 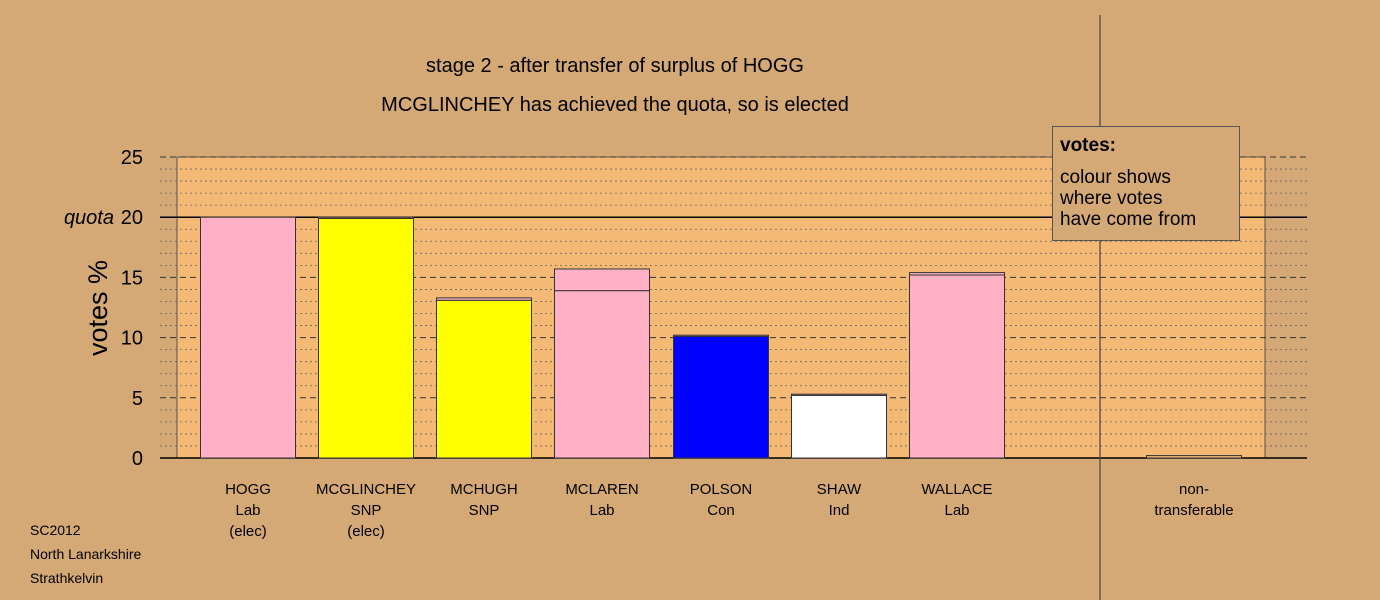 I want to click on footer-ward: Strathkelvin, so click(x=67, y=578).